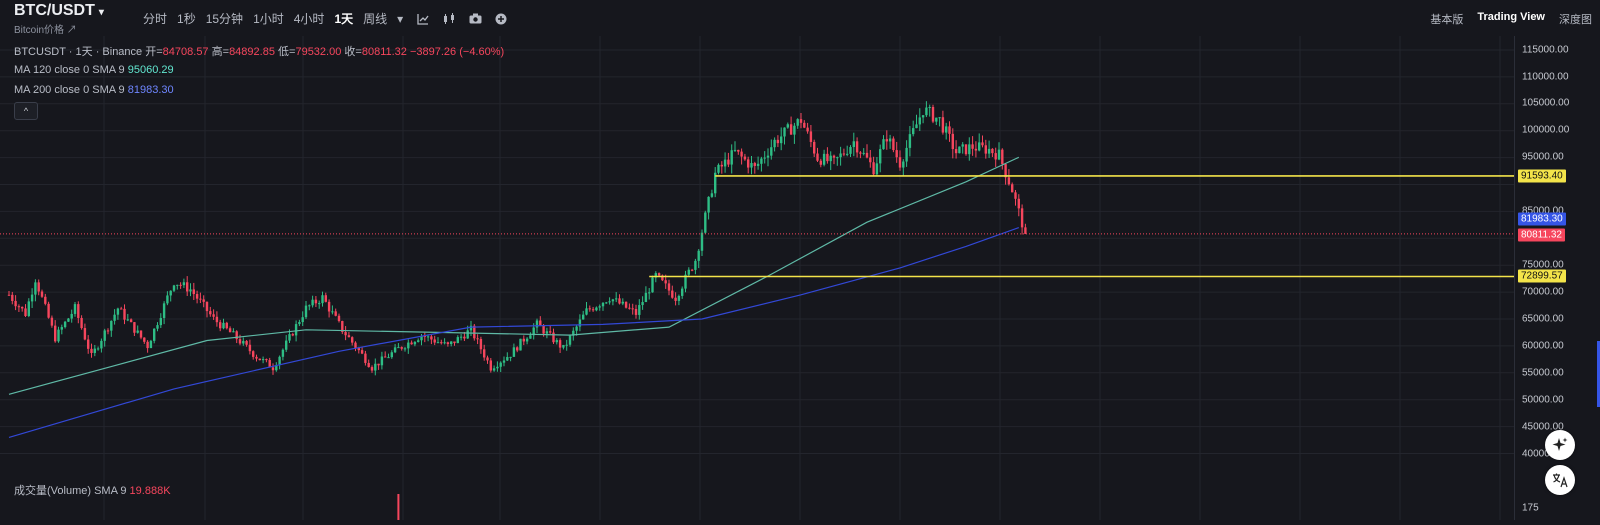 This screenshot has height=525, width=1600. What do you see at coordinates (150, 491) in the screenshot?
I see `volume-value: 19.888K` at bounding box center [150, 491].